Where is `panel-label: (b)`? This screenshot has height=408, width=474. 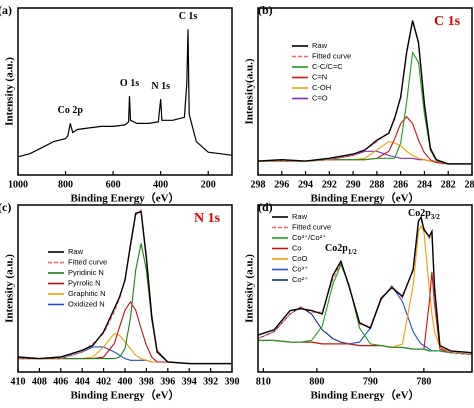 panel-label: (b) is located at coordinates (265, 10).